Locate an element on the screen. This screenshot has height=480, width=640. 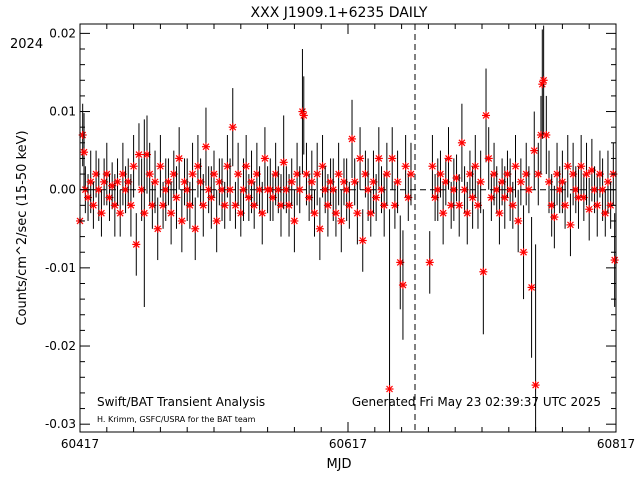
y-tick-label: 0.02 is located at coordinates (62, 33).